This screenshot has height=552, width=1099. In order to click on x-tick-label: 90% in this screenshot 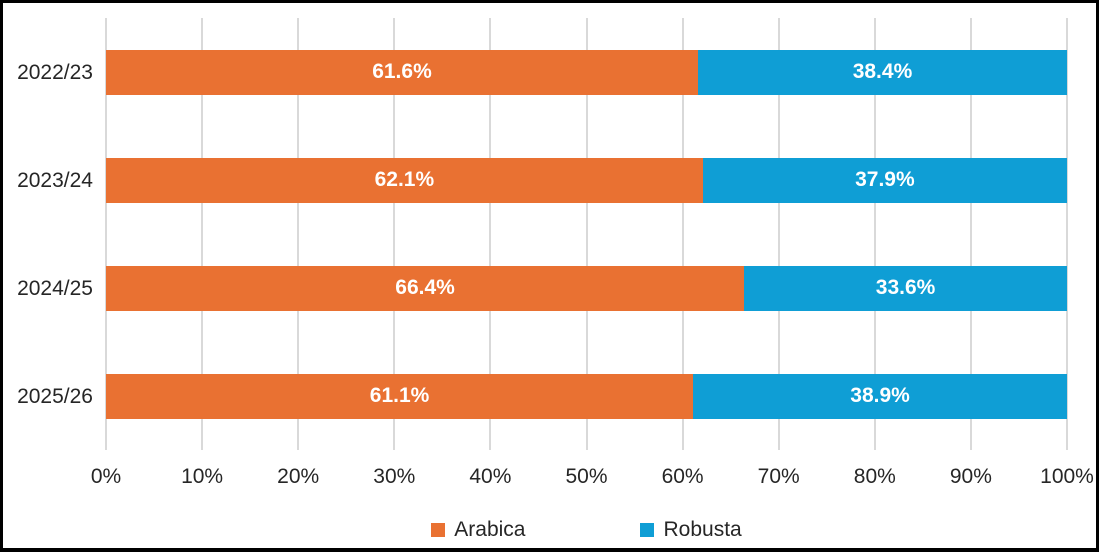, I will do `click(970, 476)`.